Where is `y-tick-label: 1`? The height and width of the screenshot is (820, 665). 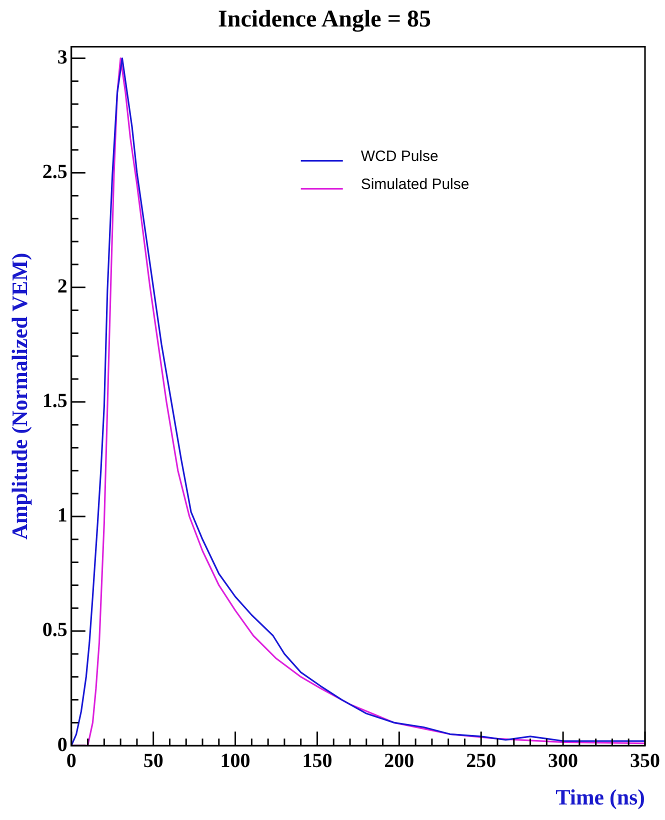
y-tick-label: 1 is located at coordinates (62, 515).